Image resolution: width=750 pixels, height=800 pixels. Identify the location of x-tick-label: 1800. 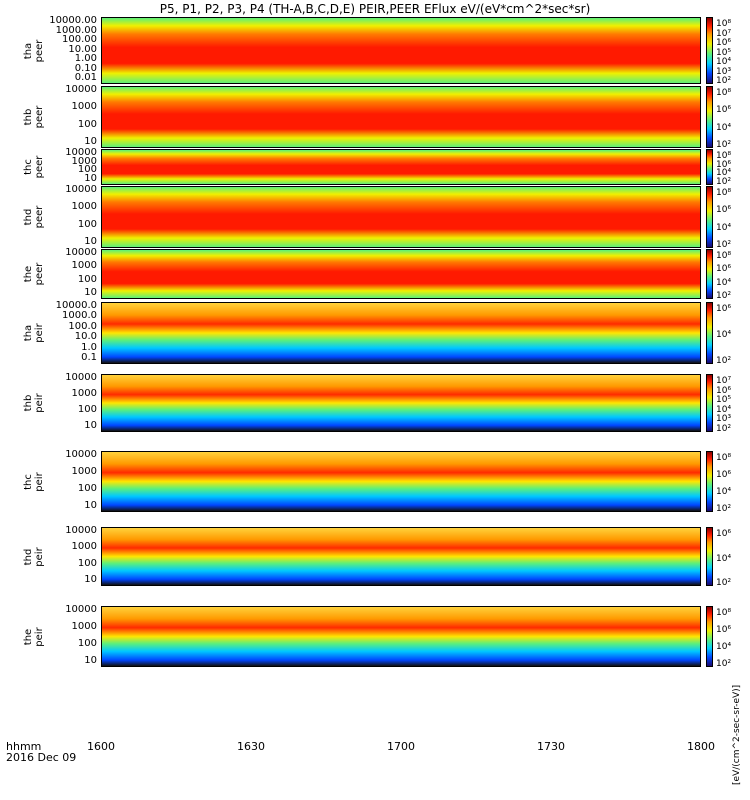
(701, 746).